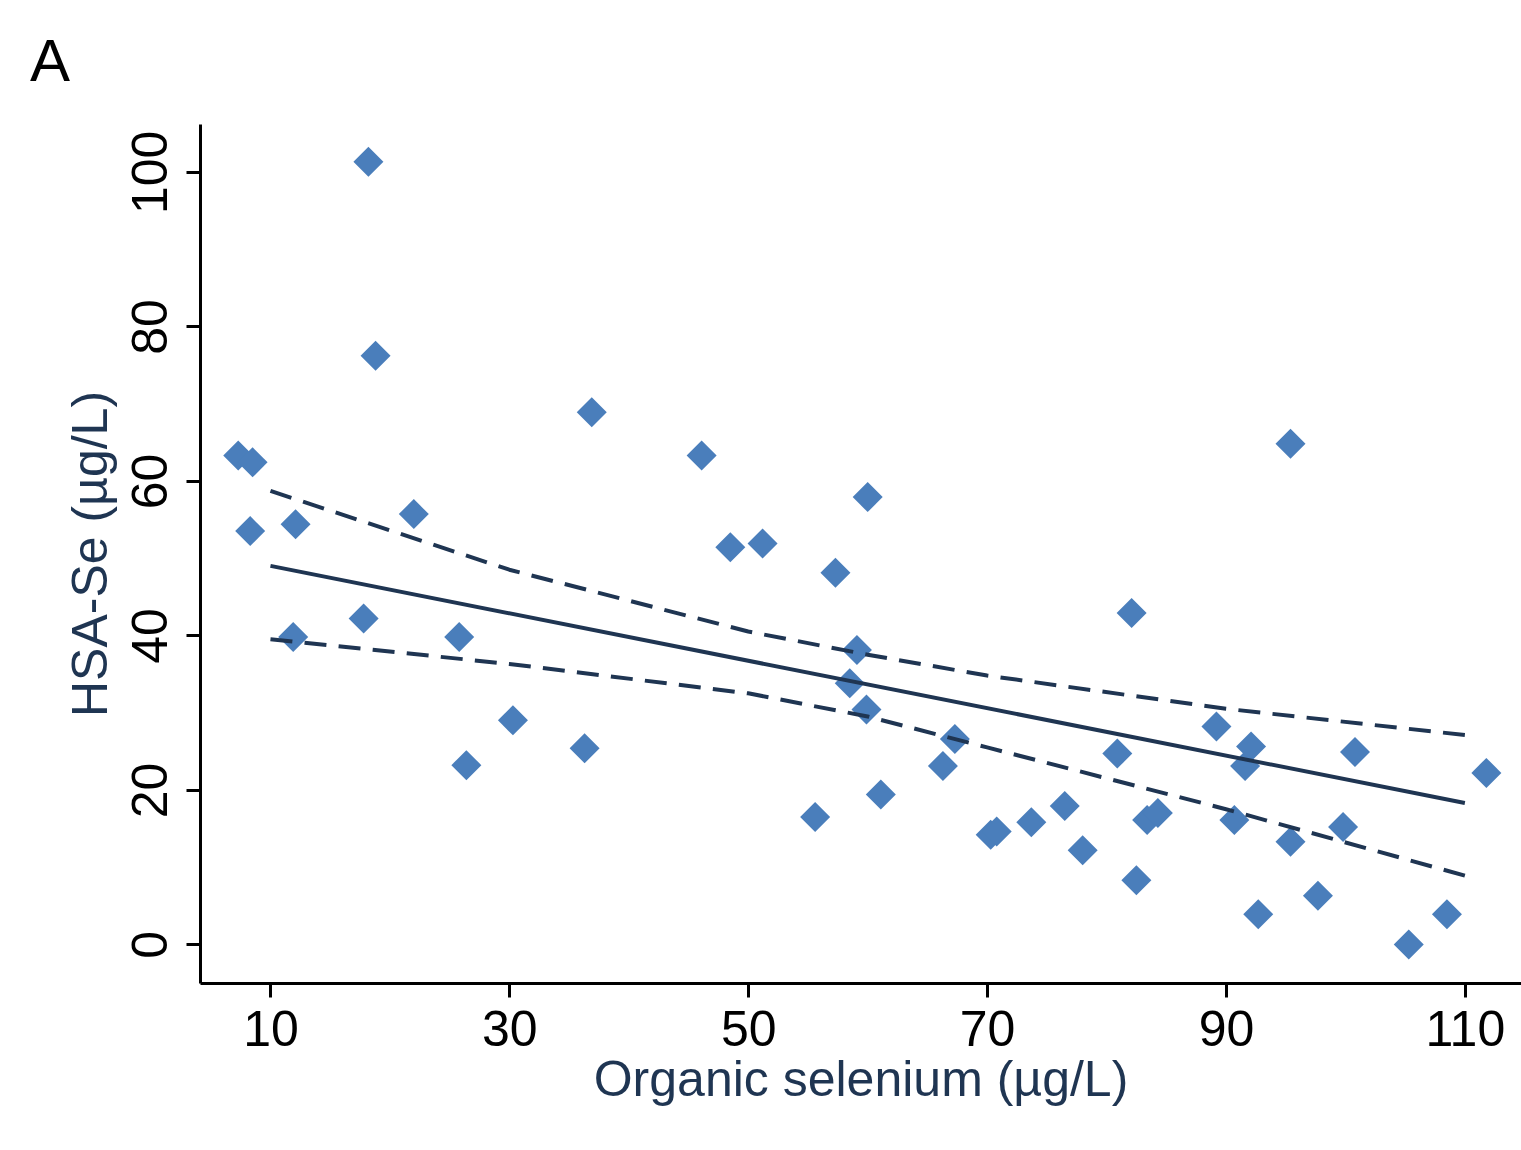 This screenshot has height=1150, width=1521. Describe the element at coordinates (149, 327) in the screenshot. I see `y-tick-label: 80` at that location.